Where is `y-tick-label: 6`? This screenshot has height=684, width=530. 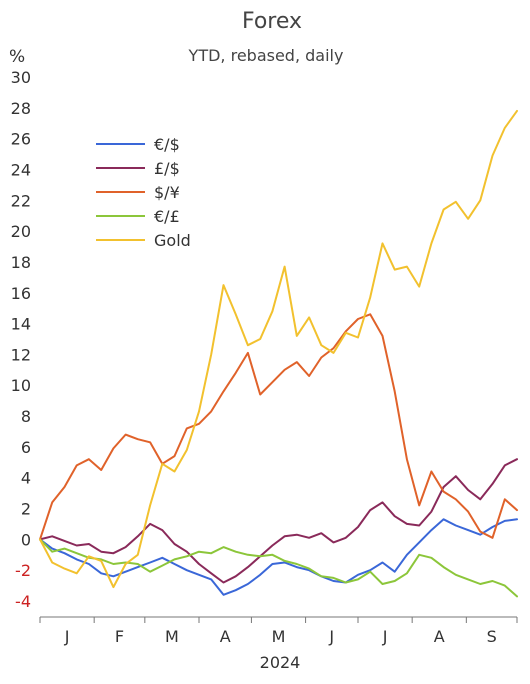
y-tick-label: 6 is located at coordinates (26, 447).